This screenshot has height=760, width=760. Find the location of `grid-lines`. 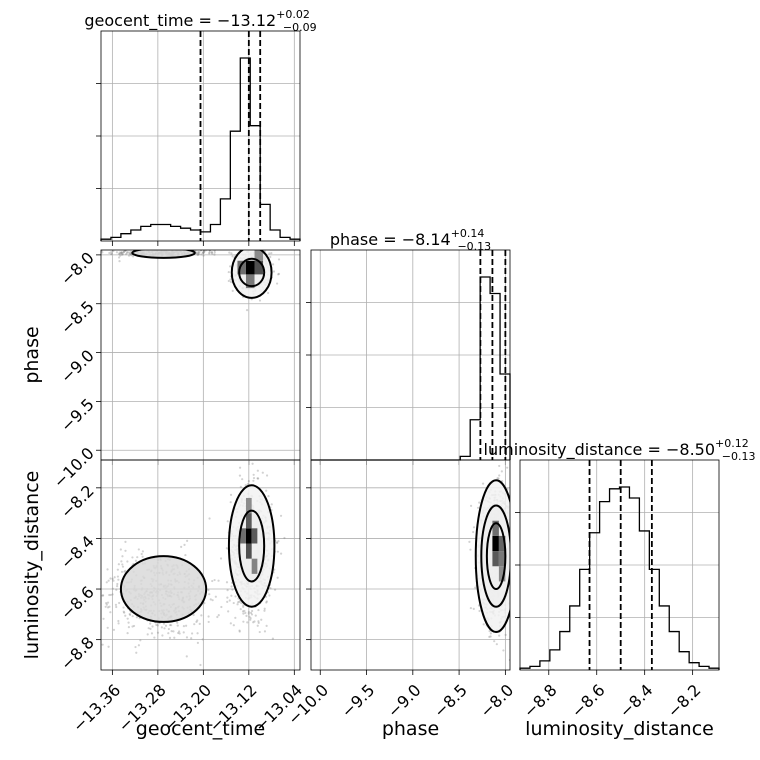

grid-lines is located at coordinates (619, 565).